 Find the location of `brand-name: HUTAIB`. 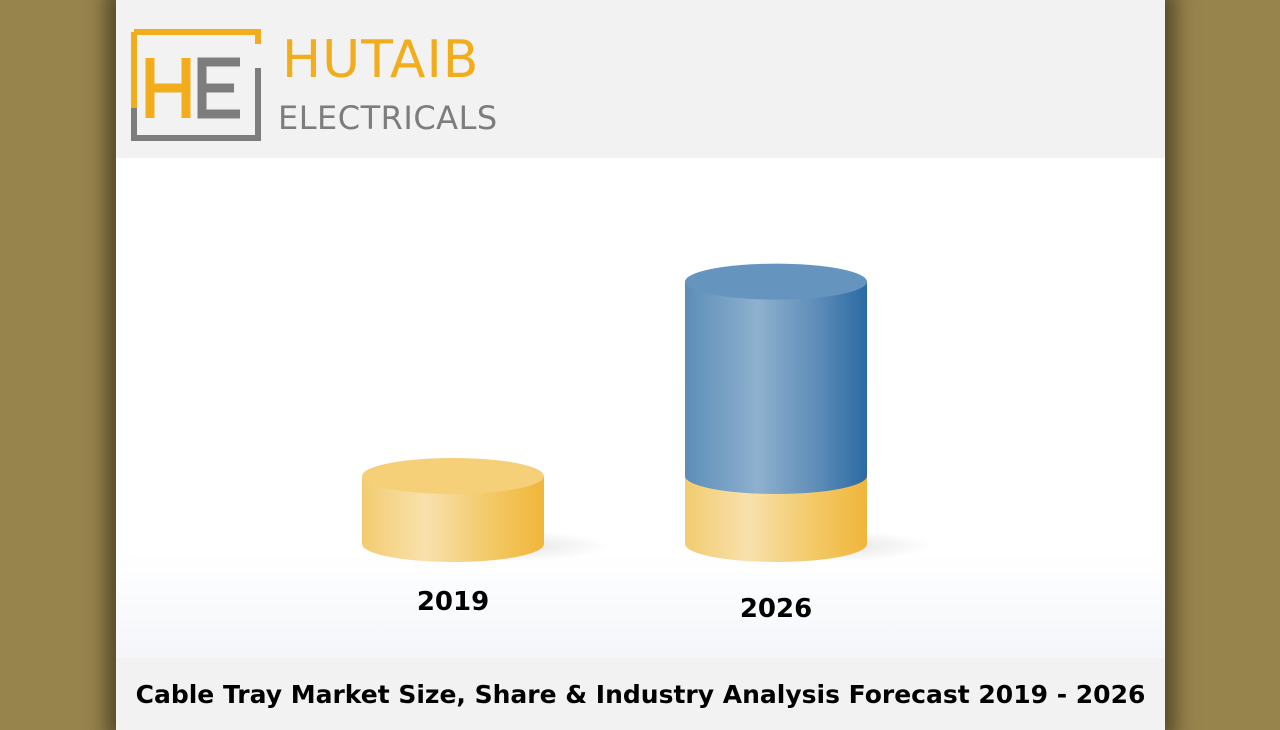

brand-name: HUTAIB is located at coordinates (381, 60).